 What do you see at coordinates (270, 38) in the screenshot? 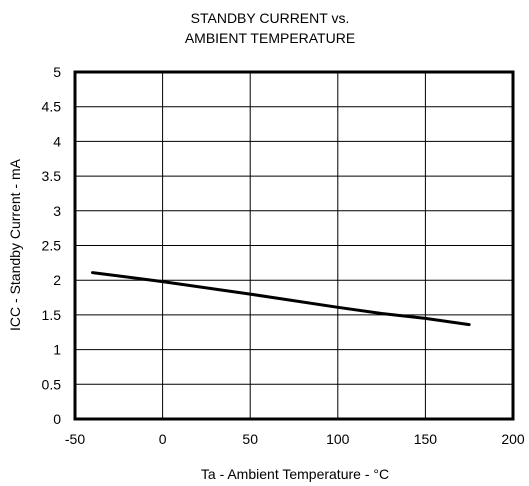
I see `chart-title-line-2: AMBIENT TEMPERATURE` at bounding box center [270, 38].